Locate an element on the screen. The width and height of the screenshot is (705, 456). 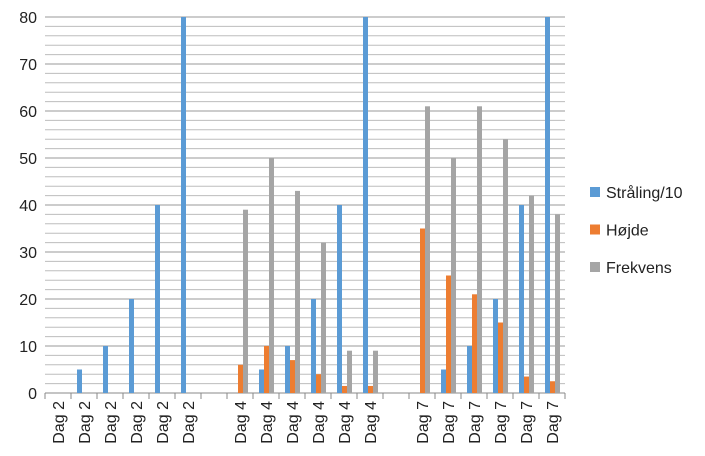
y-tick-label: 10 is located at coordinates (28, 347).